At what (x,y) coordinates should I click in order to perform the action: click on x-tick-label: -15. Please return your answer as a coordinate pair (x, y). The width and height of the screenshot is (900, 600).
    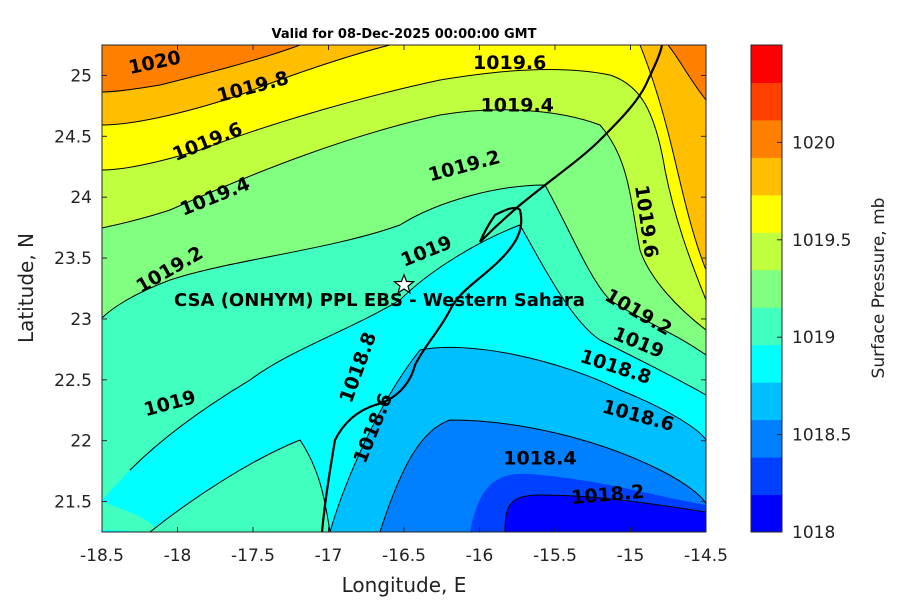
    Looking at the image, I should click on (631, 556).